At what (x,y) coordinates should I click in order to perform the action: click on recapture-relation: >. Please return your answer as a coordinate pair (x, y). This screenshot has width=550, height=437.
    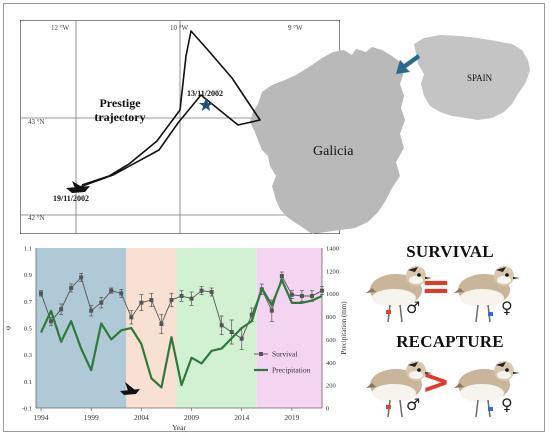
    Looking at the image, I should click on (436, 382).